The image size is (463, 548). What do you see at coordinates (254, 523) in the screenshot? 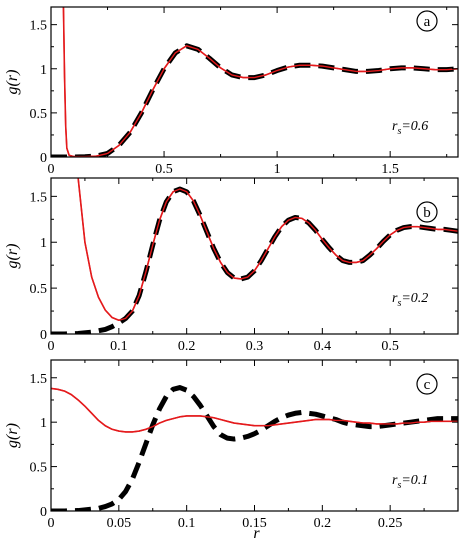
I see `x-tick-label: 0.15` at bounding box center [254, 523].